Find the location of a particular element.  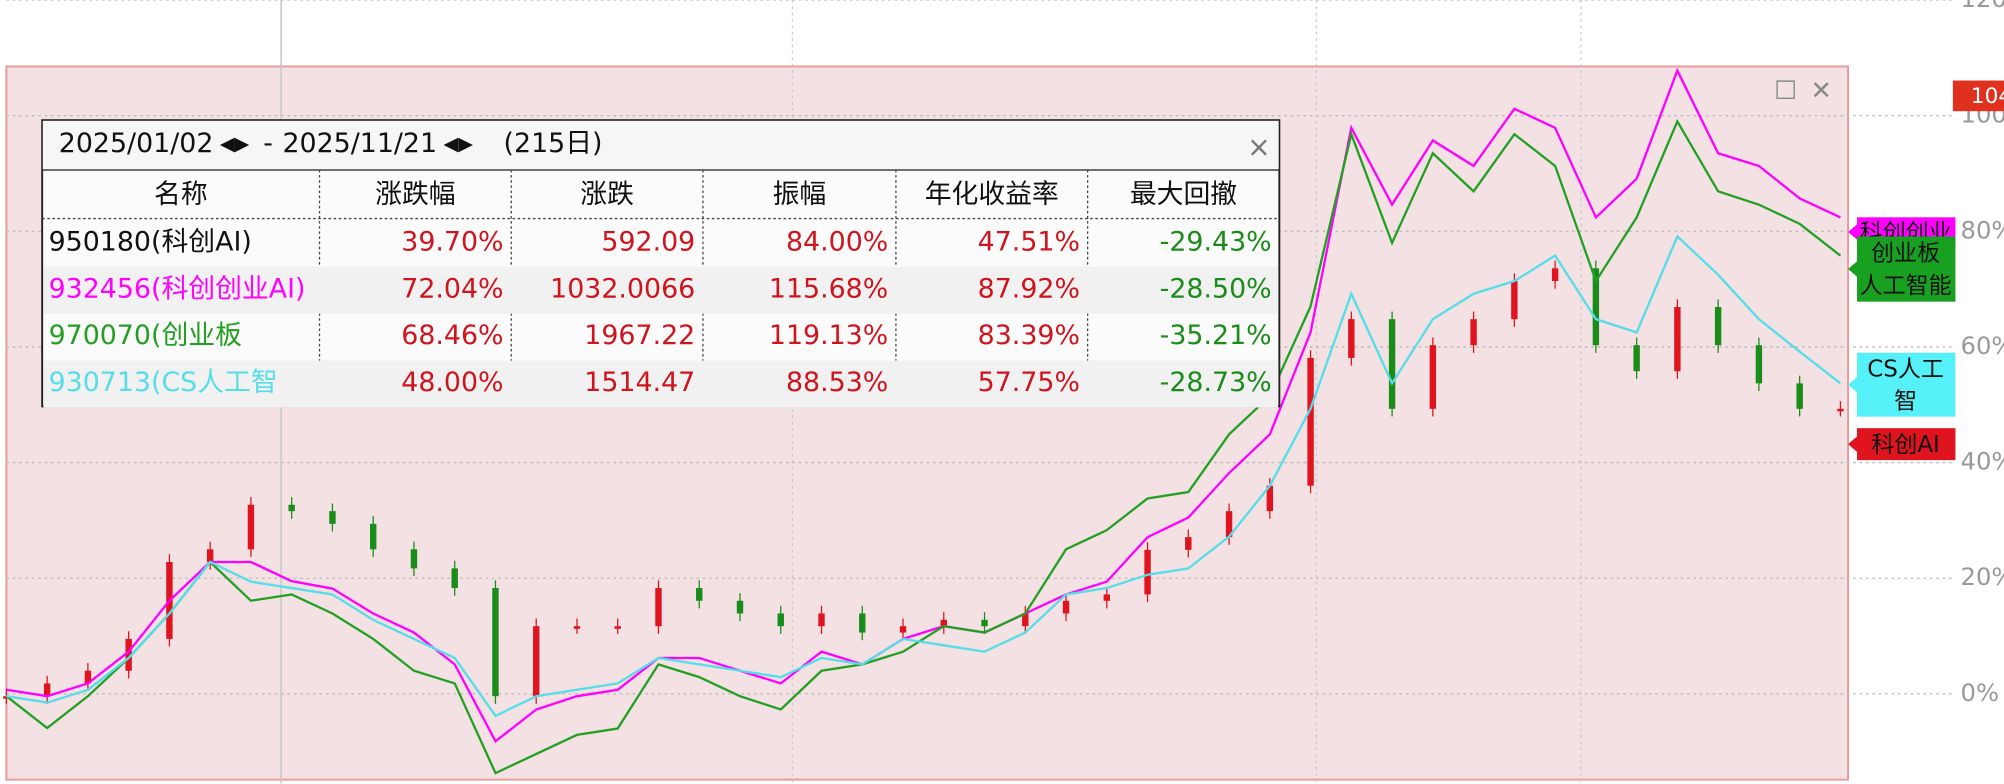

col-header: 涨跌幅 is located at coordinates (415, 194).